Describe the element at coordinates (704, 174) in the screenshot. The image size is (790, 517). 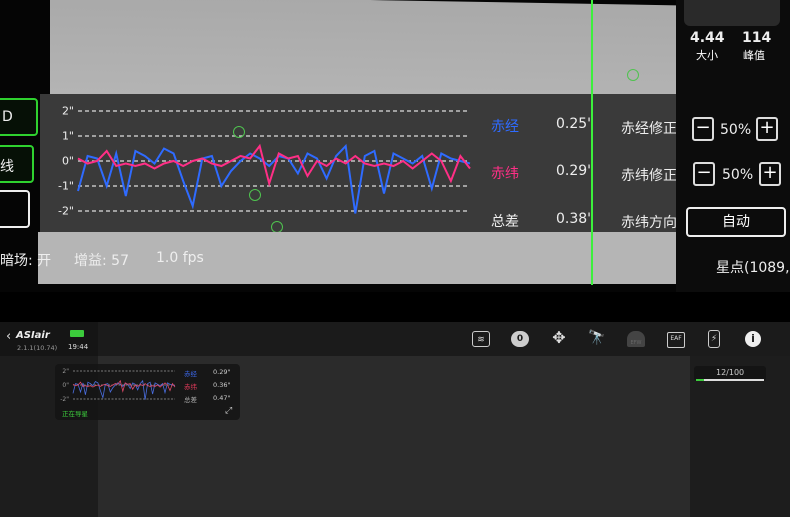
I see `dec-correction-decrease-button: −` at that location.